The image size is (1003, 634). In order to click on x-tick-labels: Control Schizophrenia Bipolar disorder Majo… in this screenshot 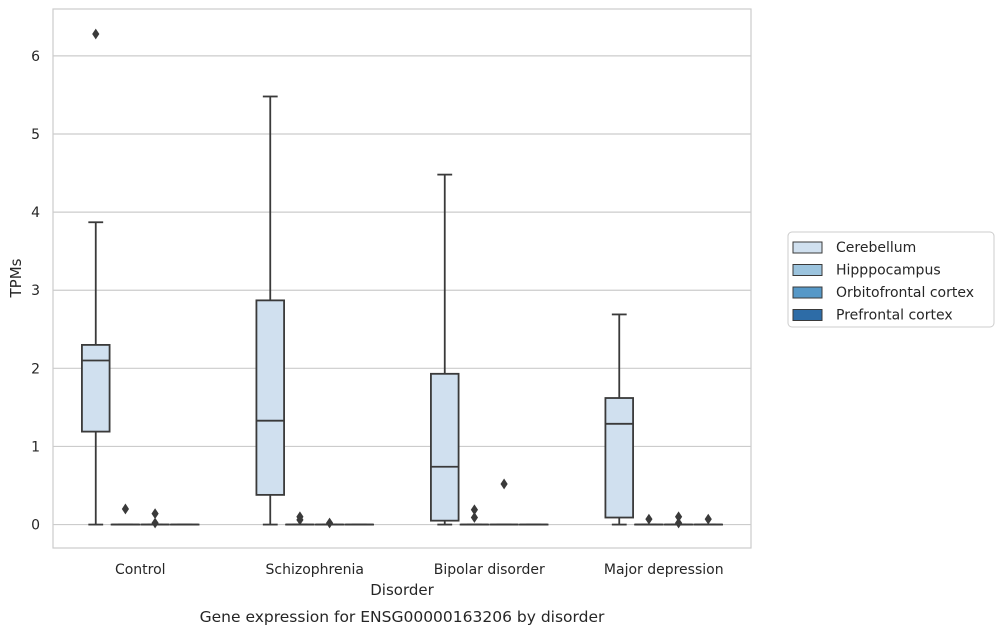, I will do `click(419, 570)`.